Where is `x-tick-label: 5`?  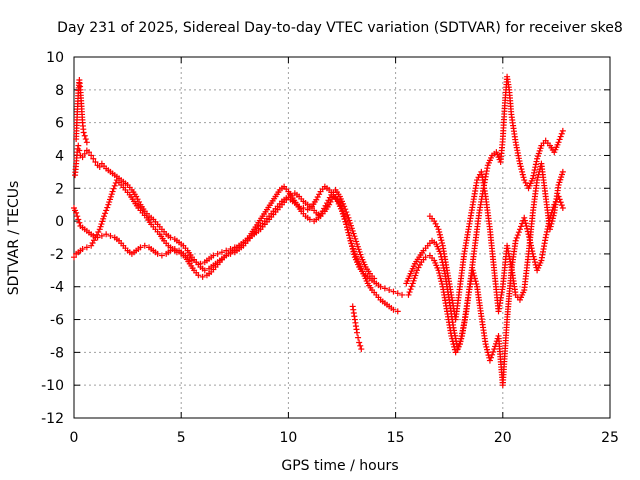 x-tick-label: 5 is located at coordinates (181, 438).